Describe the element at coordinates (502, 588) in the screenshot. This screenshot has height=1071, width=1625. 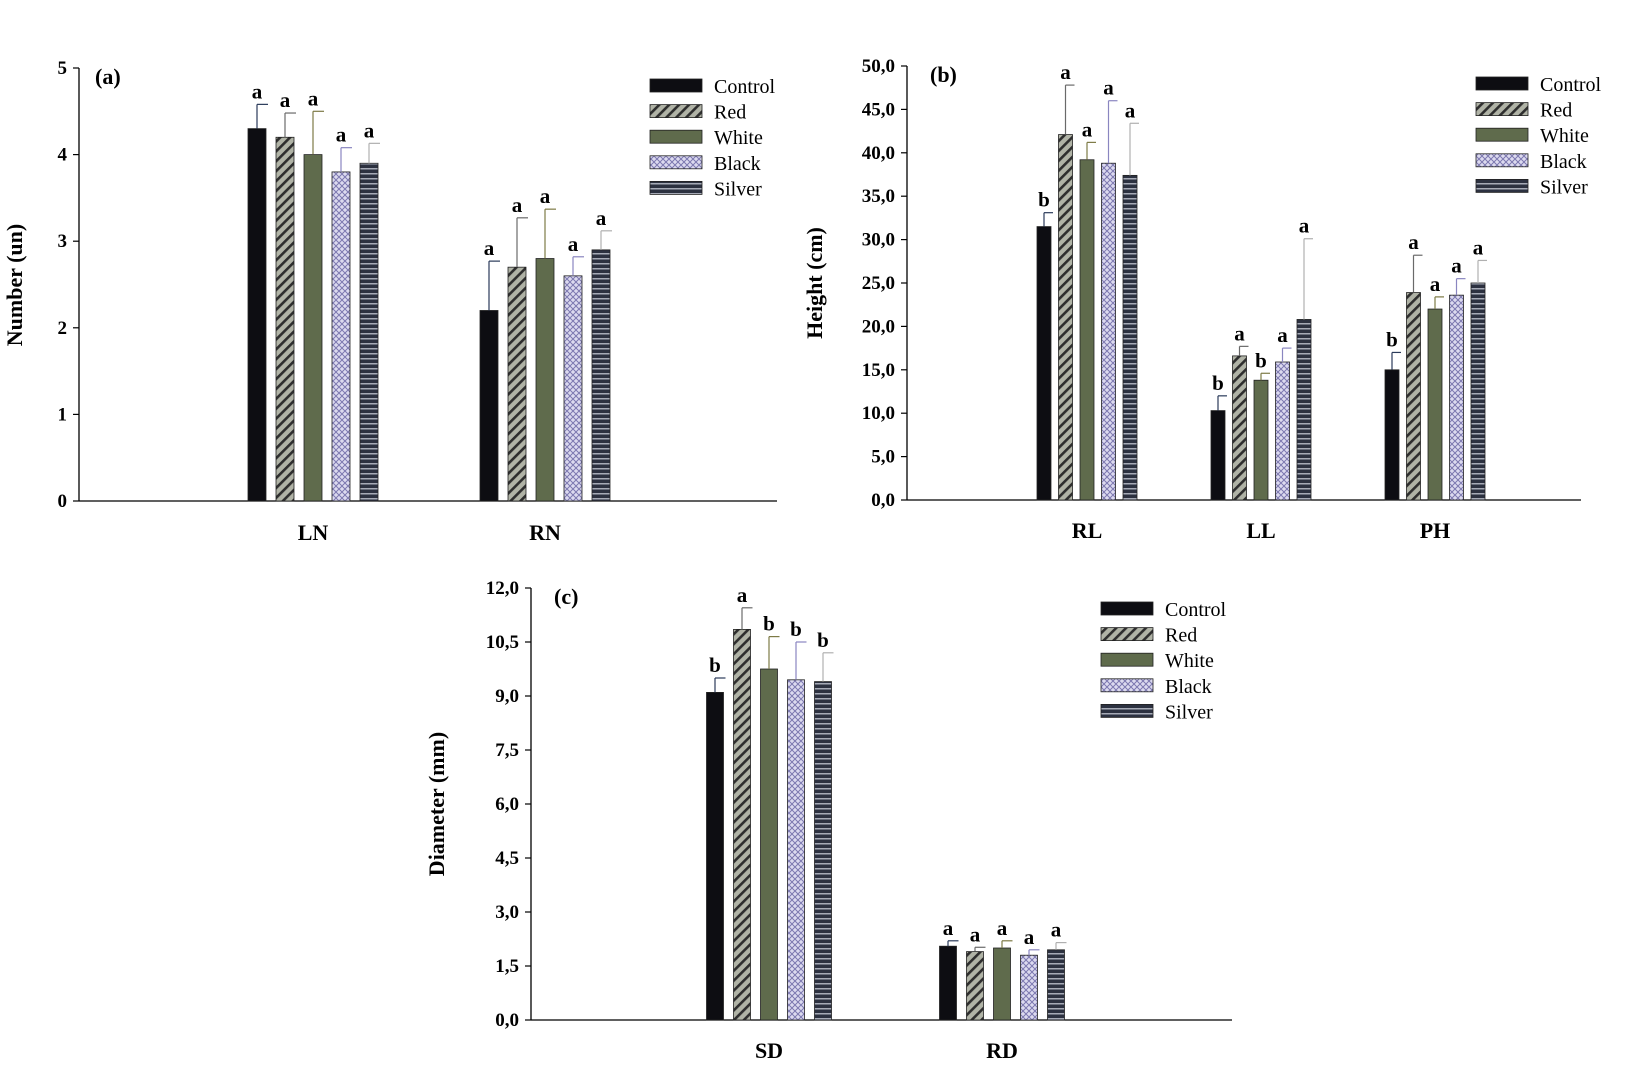
I see `y-tick-label: 12,0` at that location.